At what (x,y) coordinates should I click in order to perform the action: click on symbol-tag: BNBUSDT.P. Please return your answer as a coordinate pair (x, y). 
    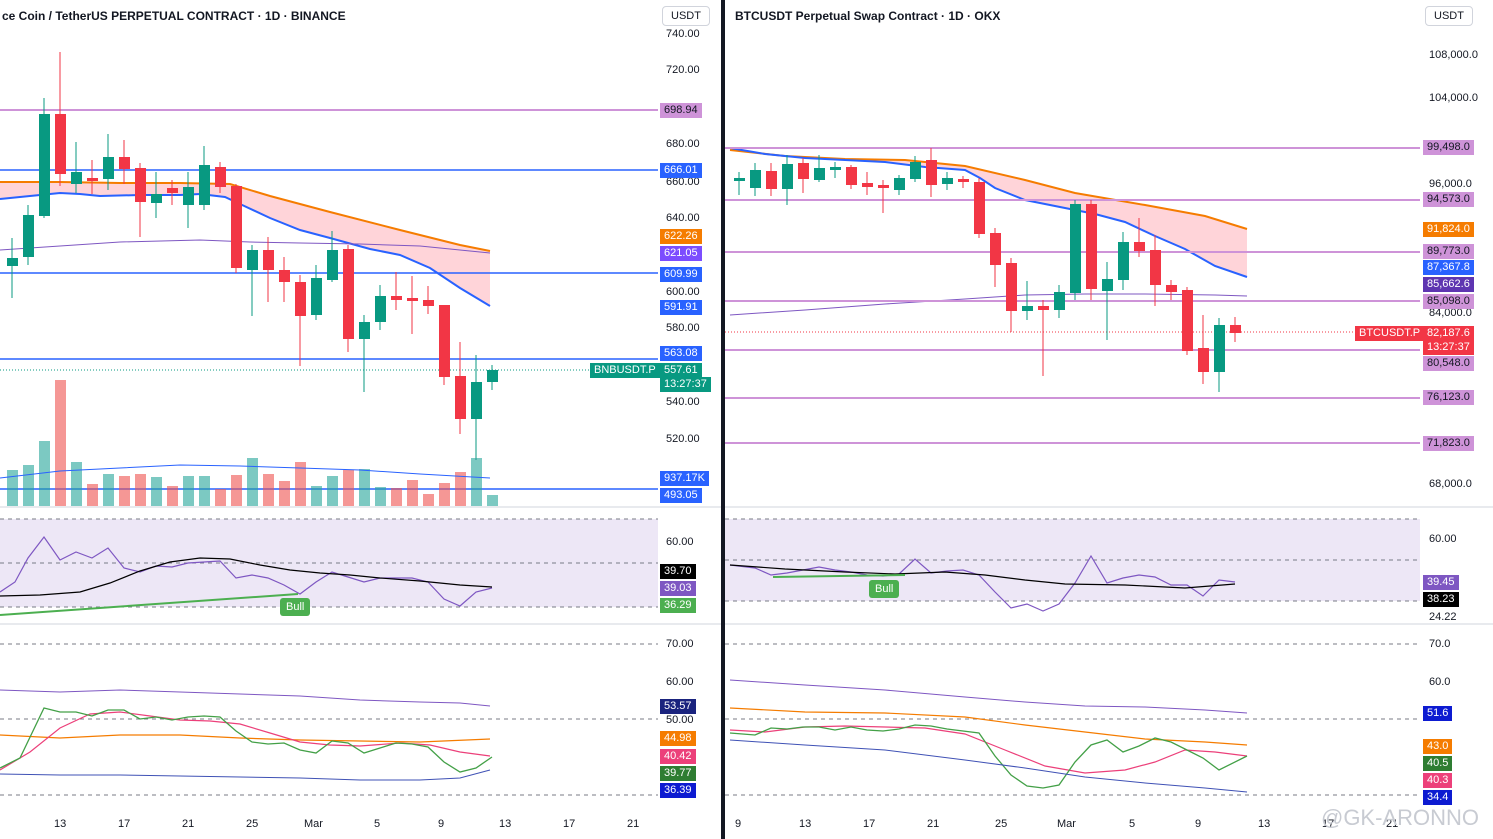
    Looking at the image, I should click on (625, 370).